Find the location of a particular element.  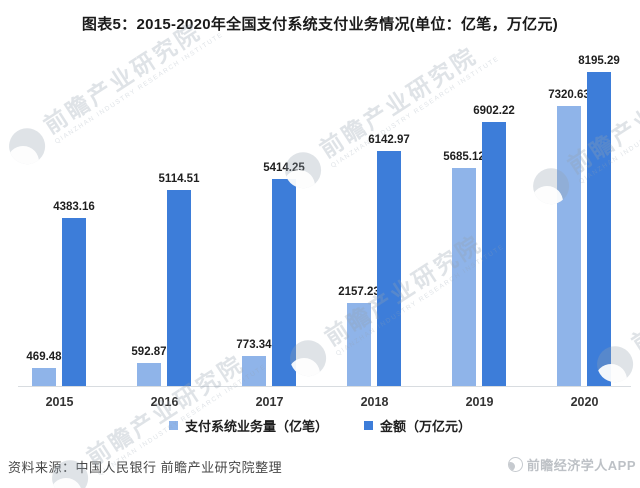

x-tick-label-2015: 2015 is located at coordinates (59, 402).